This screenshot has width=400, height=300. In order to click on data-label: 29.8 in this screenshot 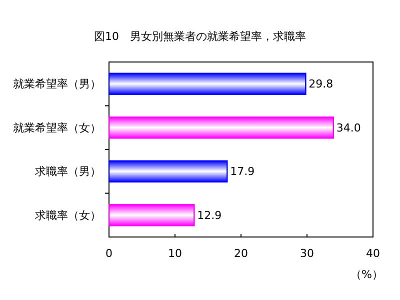, I will do `click(321, 84)`.